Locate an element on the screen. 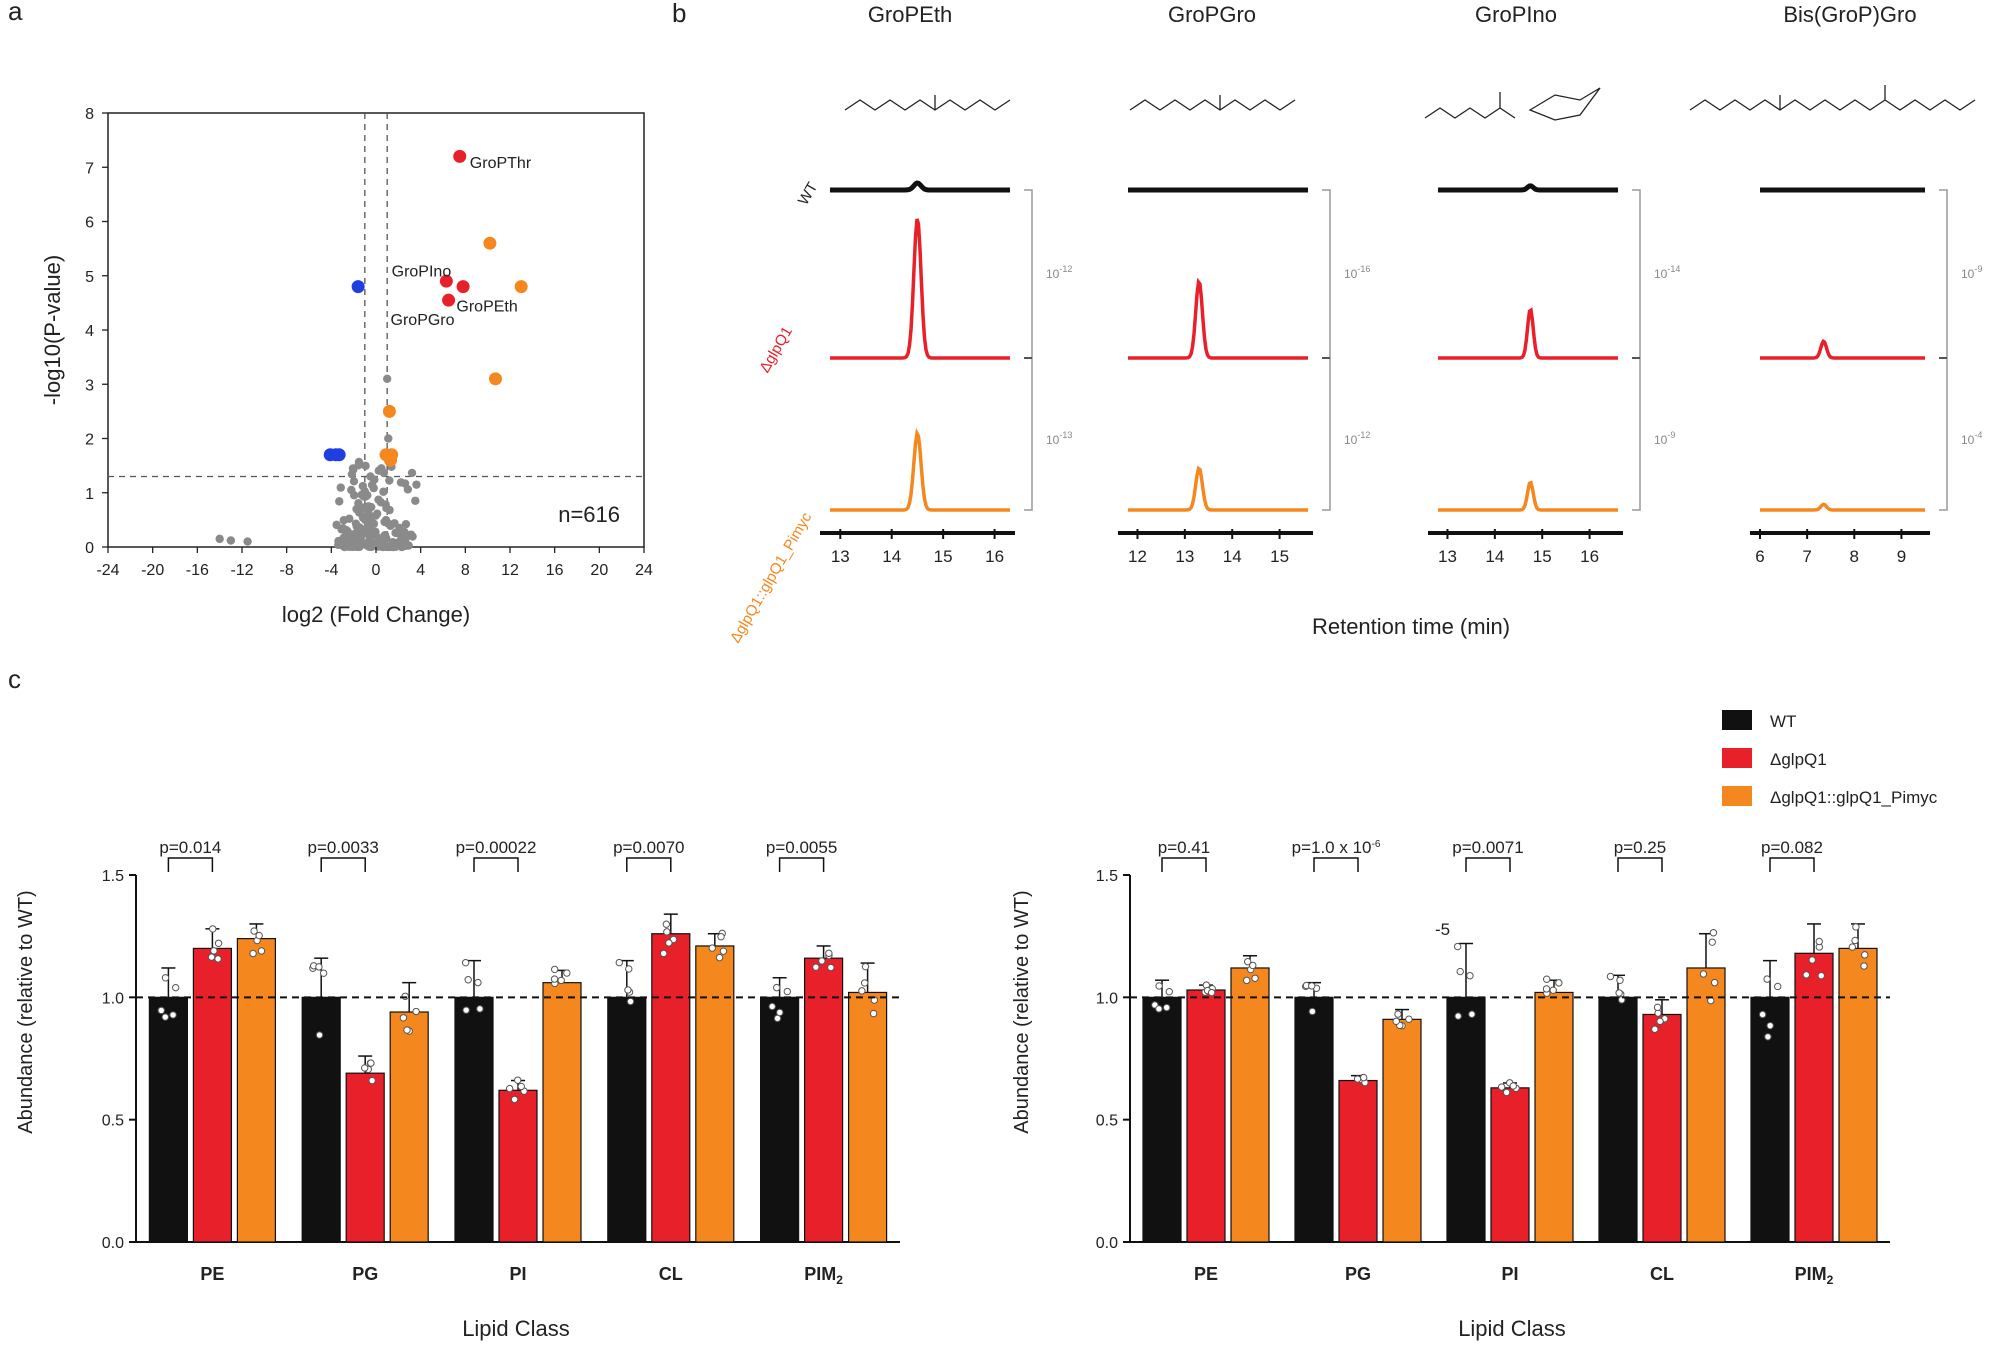 The image size is (2000, 1345). bar-WT is located at coordinates (779, 1119).